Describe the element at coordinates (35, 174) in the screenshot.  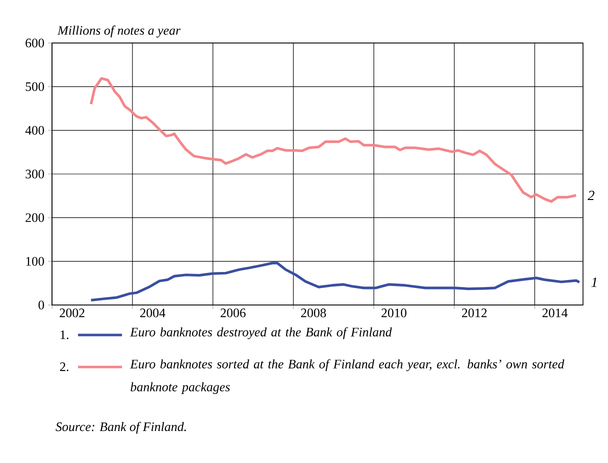
I see `y-tick-label: 300` at that location.